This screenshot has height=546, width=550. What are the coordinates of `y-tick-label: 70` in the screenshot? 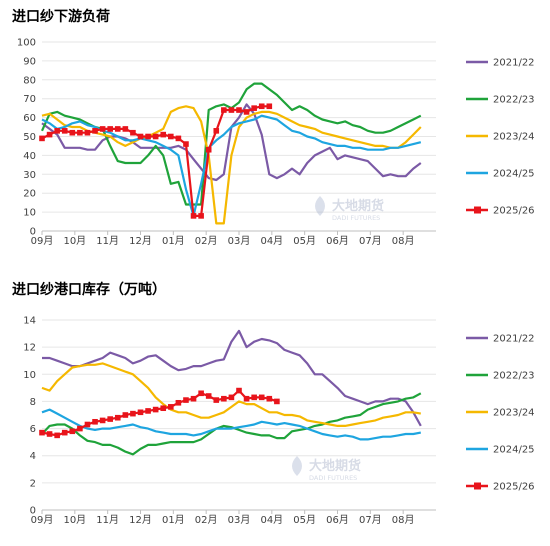 It's located at (29, 99).